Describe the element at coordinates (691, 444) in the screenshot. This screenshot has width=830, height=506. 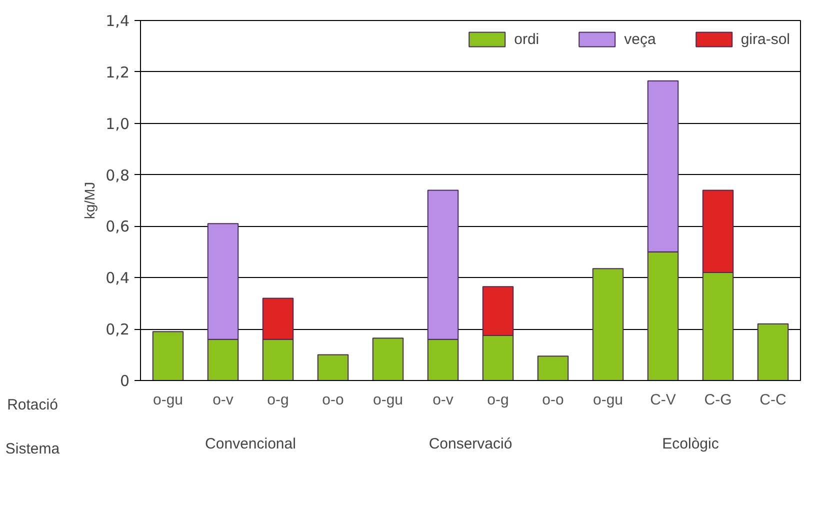
I see `text: Ecològic` at that location.